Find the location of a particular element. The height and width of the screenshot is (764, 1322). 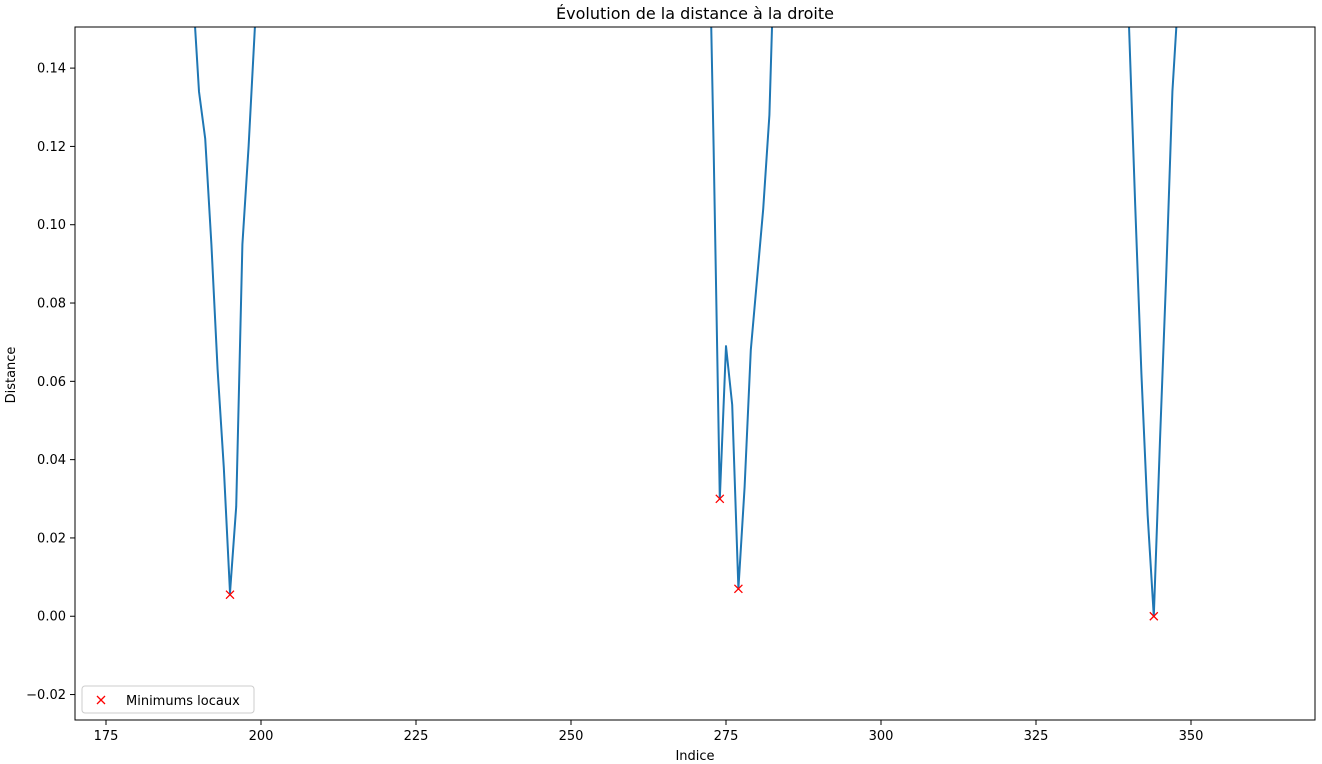

legend-box is located at coordinates (168, 699).